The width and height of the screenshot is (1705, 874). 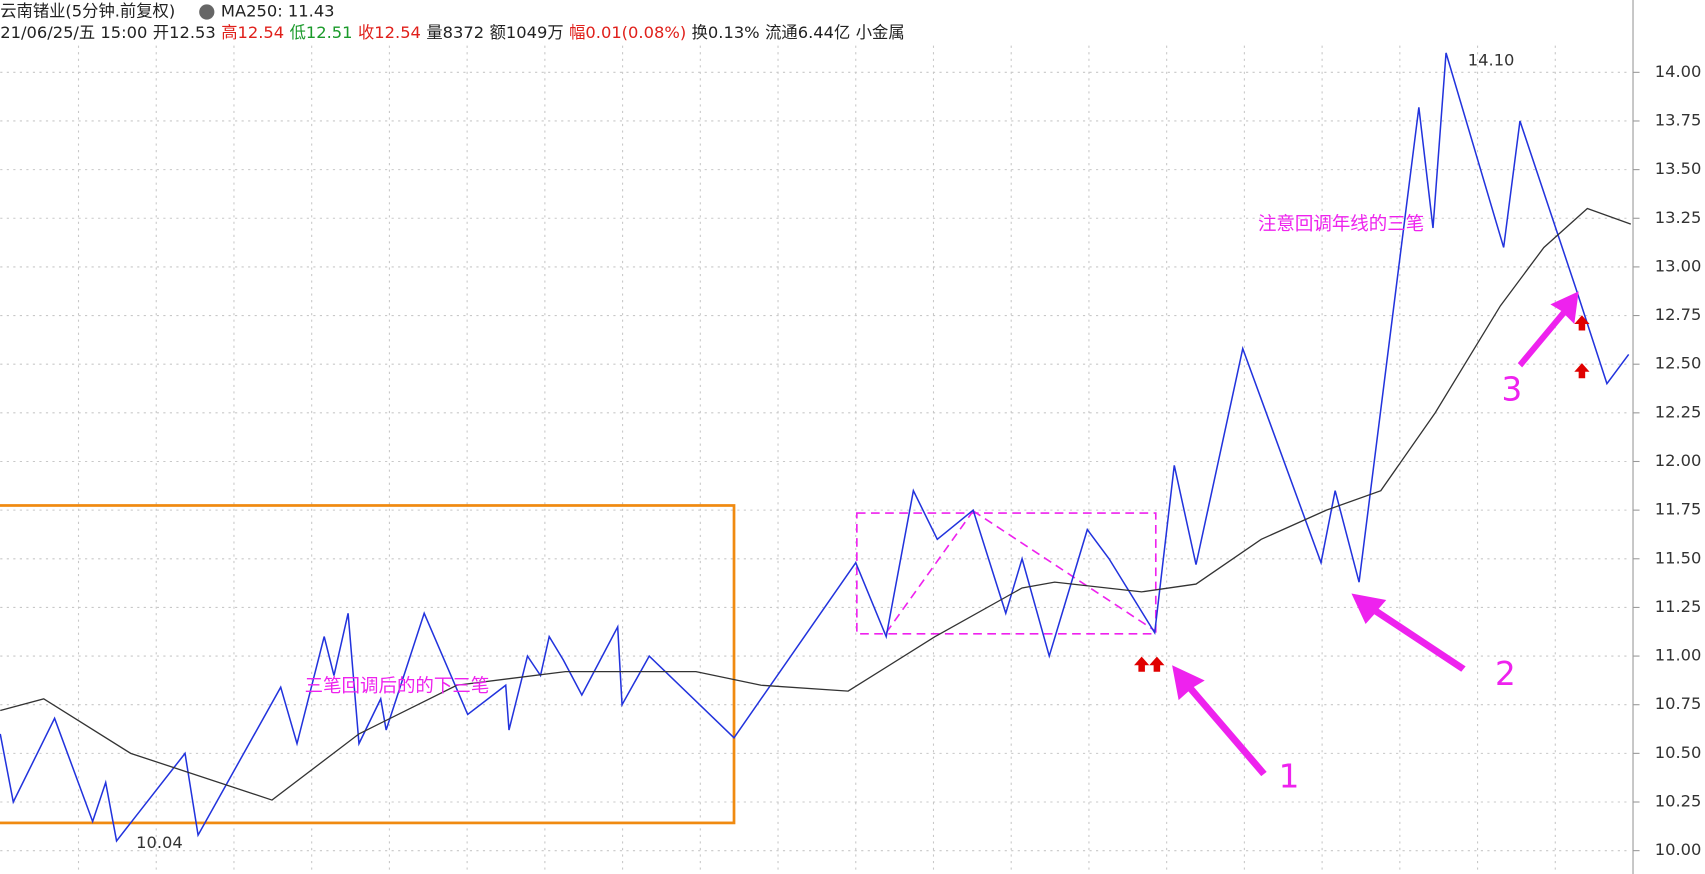 I want to click on note: 三笔回调后的的下三笔, so click(x=397, y=686).